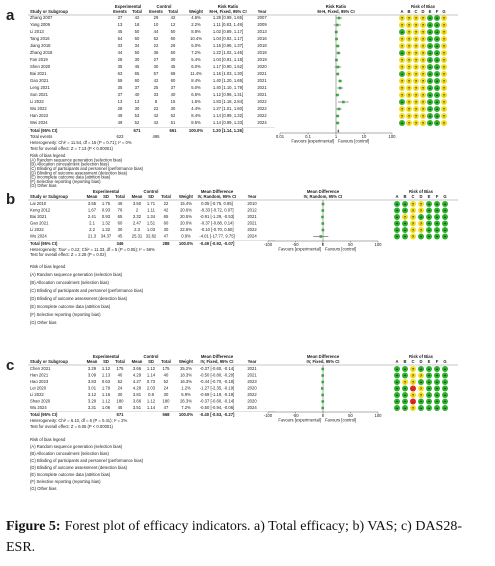 This screenshot has height=566, width=495. I want to click on table-cell: 2023, so click(252, 381).